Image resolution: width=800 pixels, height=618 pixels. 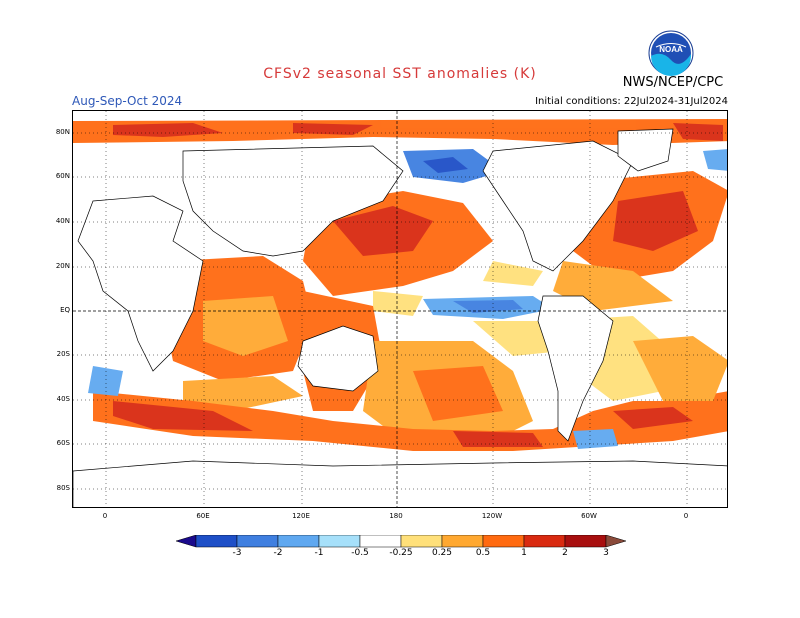 I want to click on lon-label-0-east: 0, so click(x=686, y=516).